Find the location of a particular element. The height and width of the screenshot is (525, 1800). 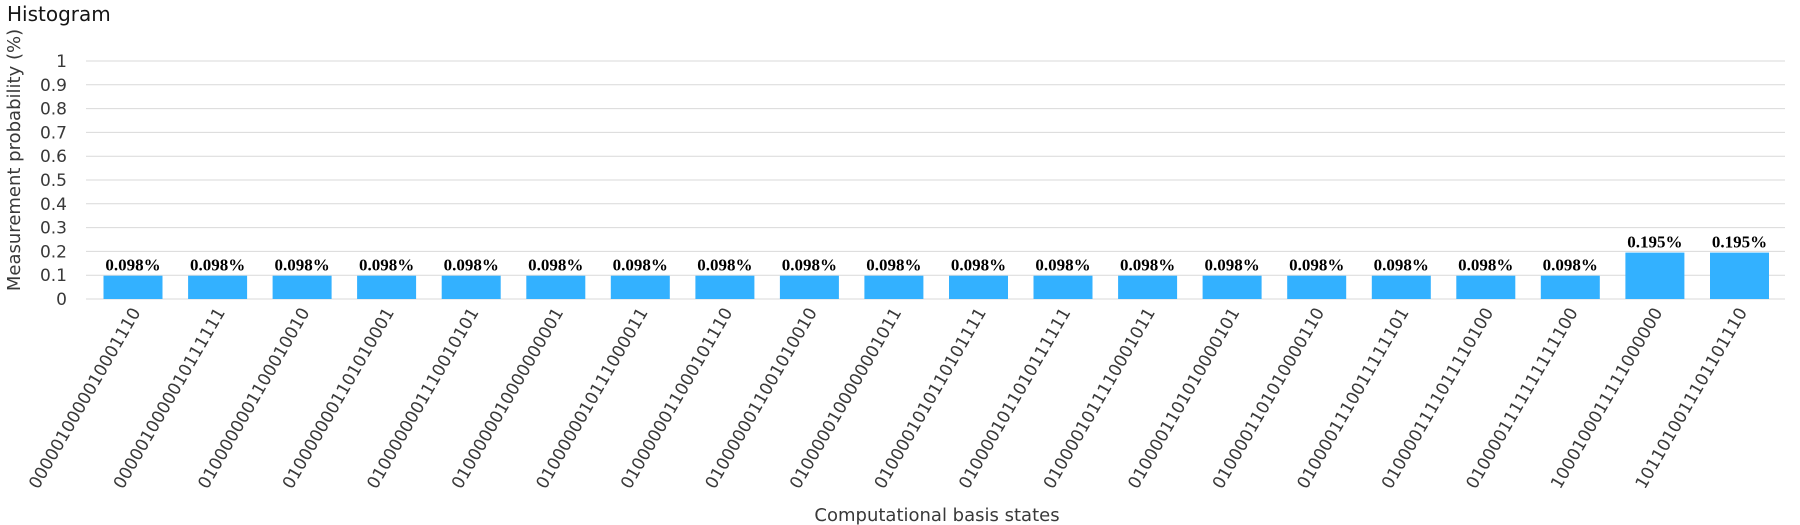

y-tick-label: 0.7 is located at coordinates (53, 133).